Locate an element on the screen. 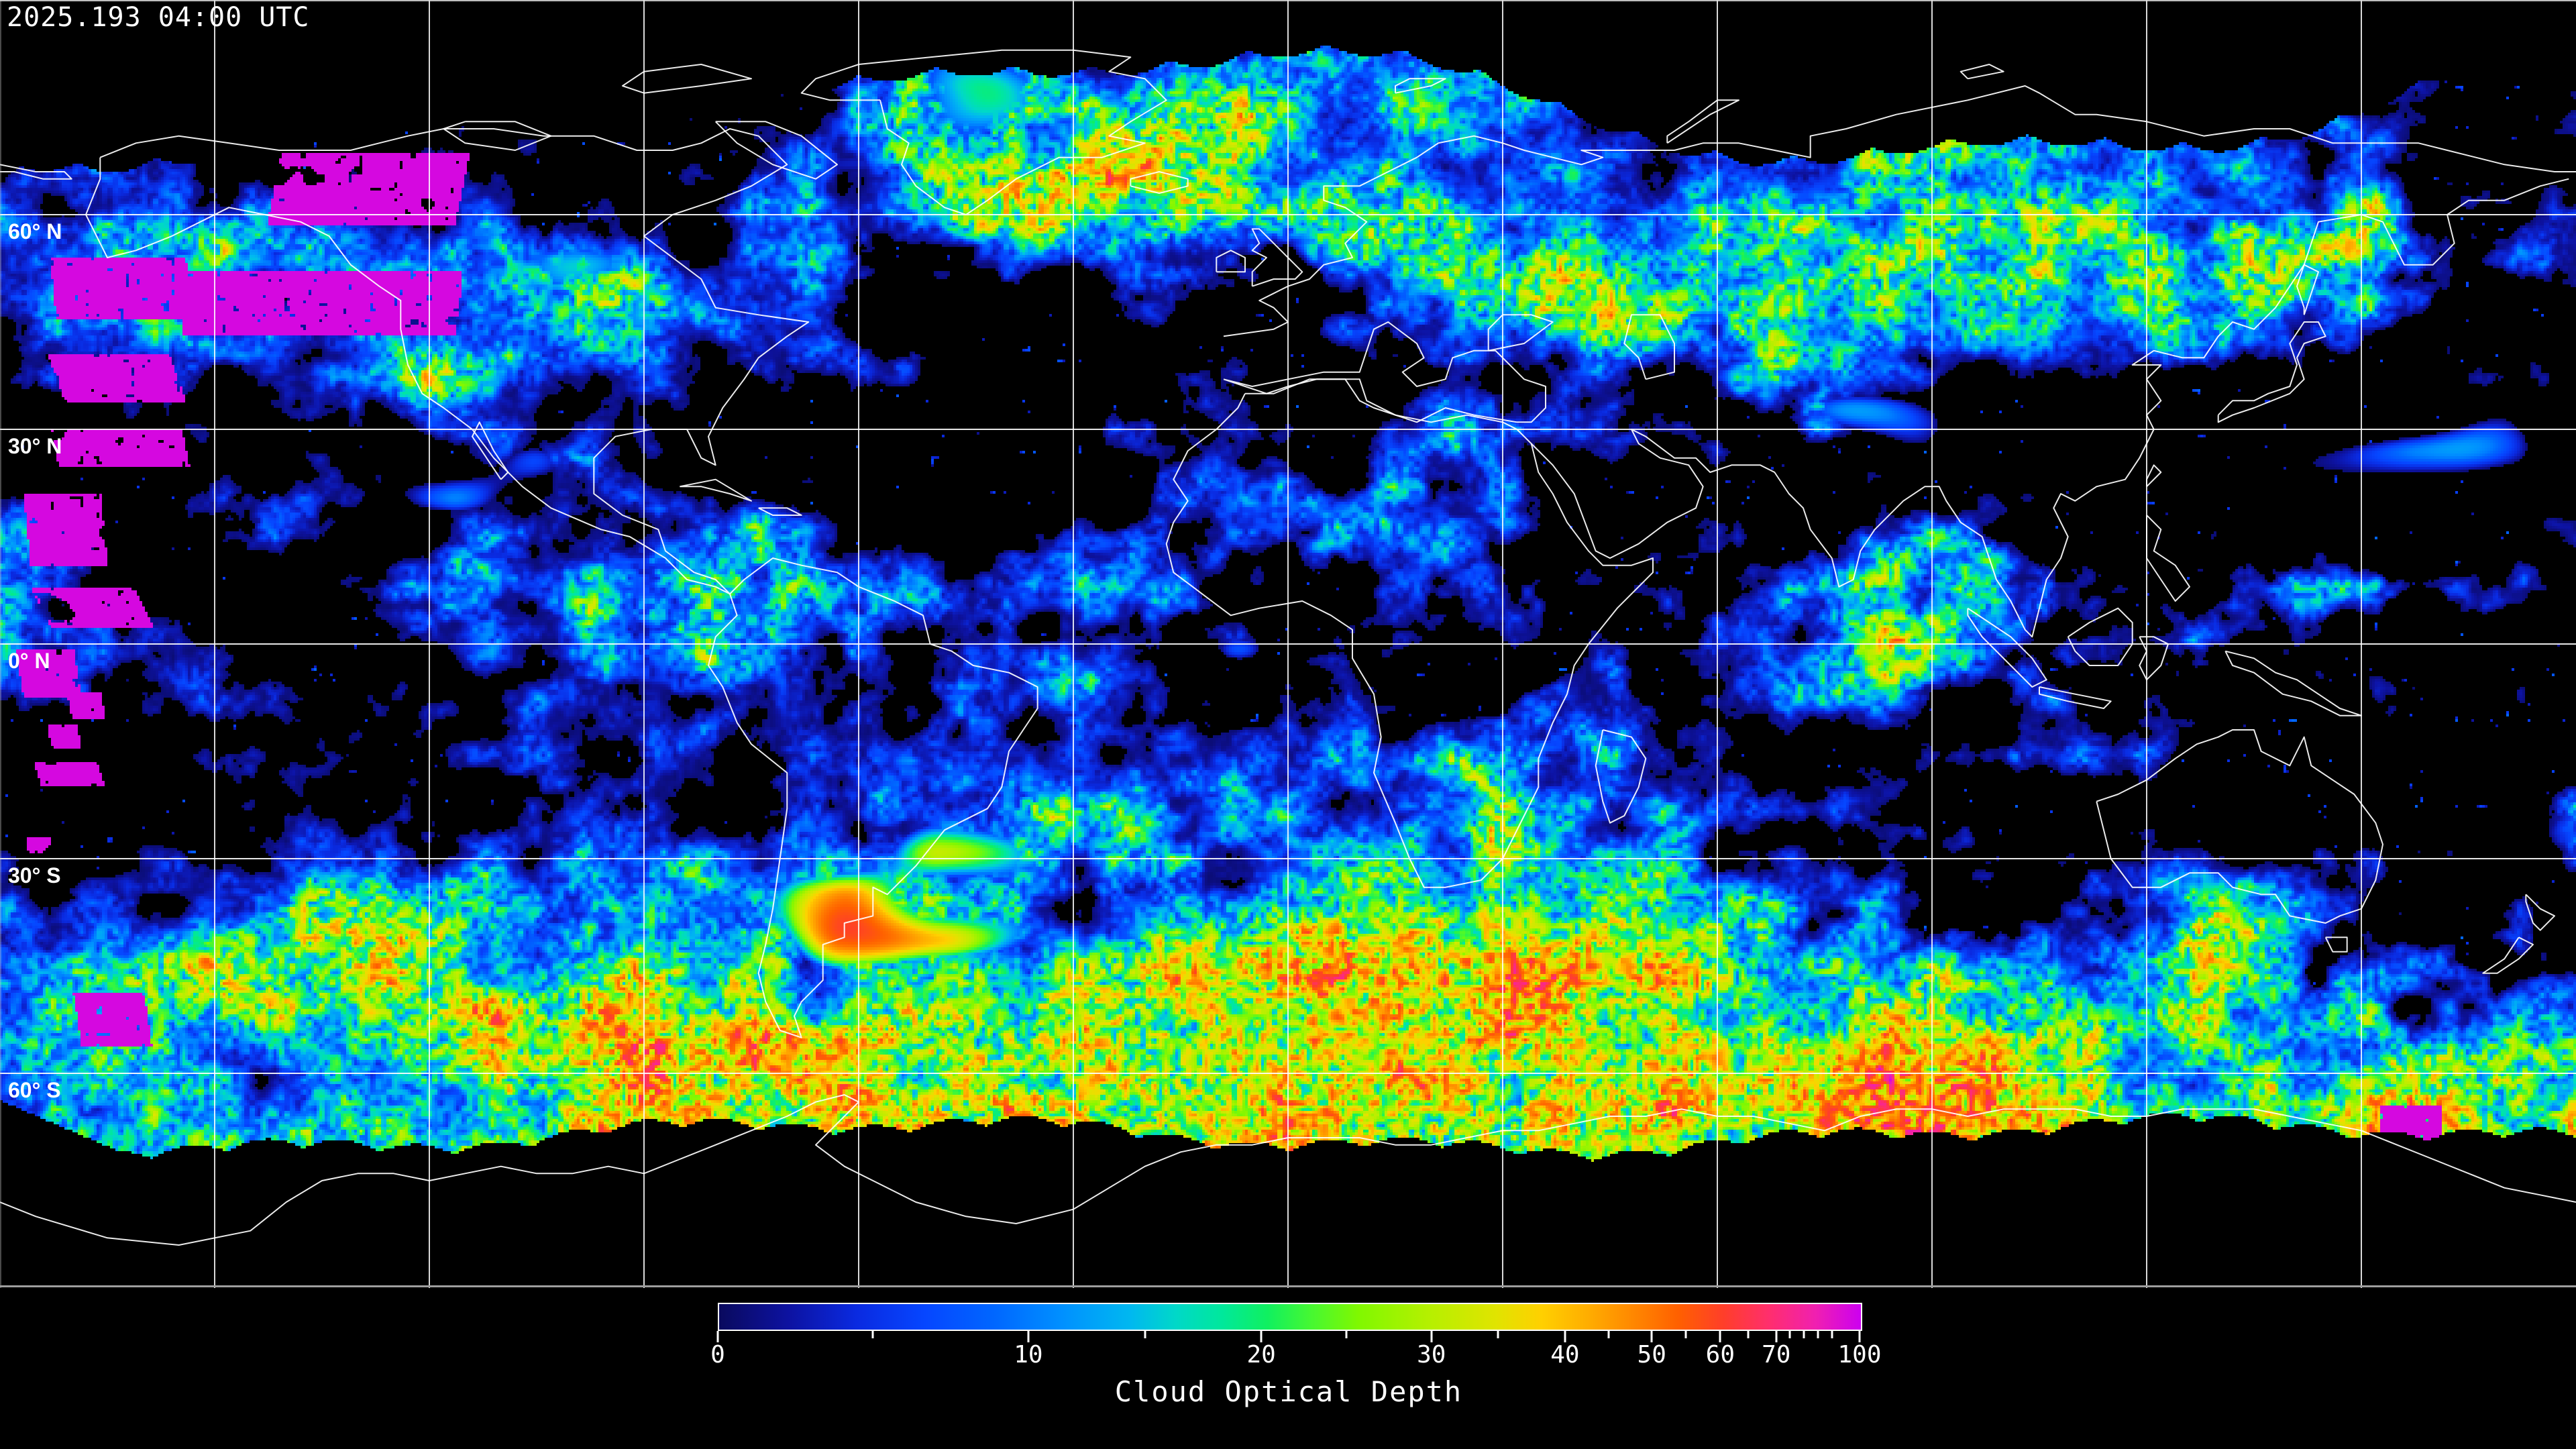  colorbar-tick-labels: 0 10 20 30 40 50 60 70 100 is located at coordinates (1295, 1354).